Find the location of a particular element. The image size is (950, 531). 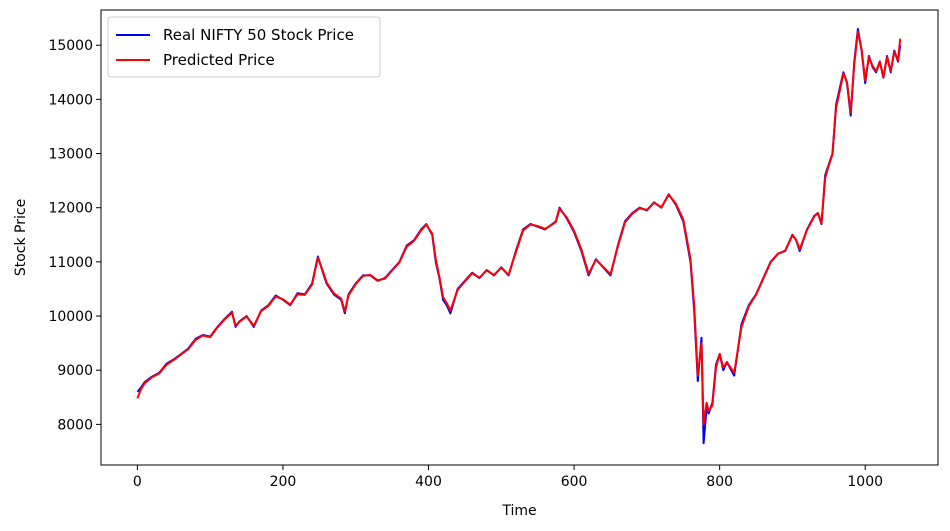

legend-box is located at coordinates (244, 47).